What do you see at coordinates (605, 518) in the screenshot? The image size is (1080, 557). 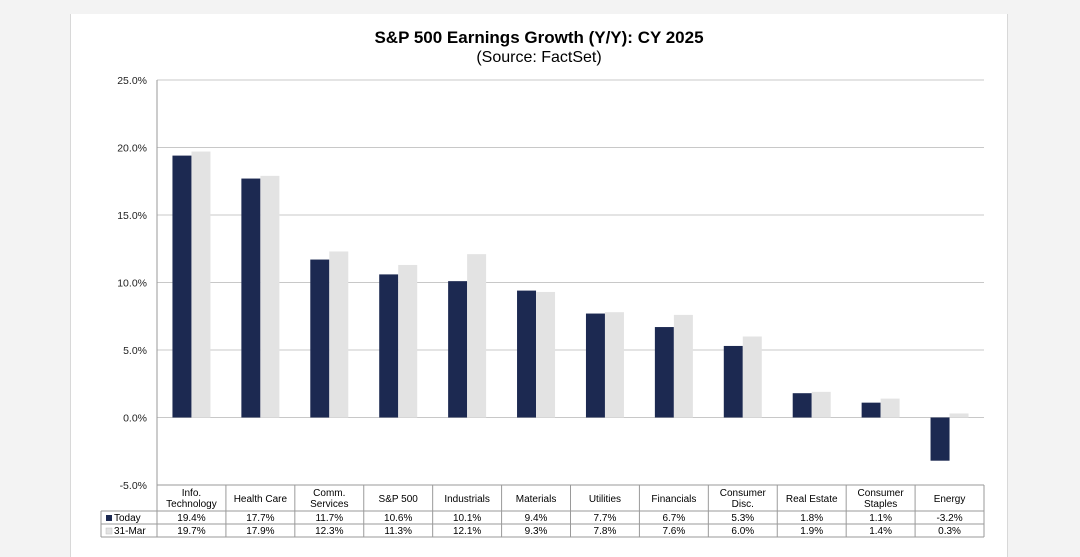 I see `data-label: 7.7%` at bounding box center [605, 518].